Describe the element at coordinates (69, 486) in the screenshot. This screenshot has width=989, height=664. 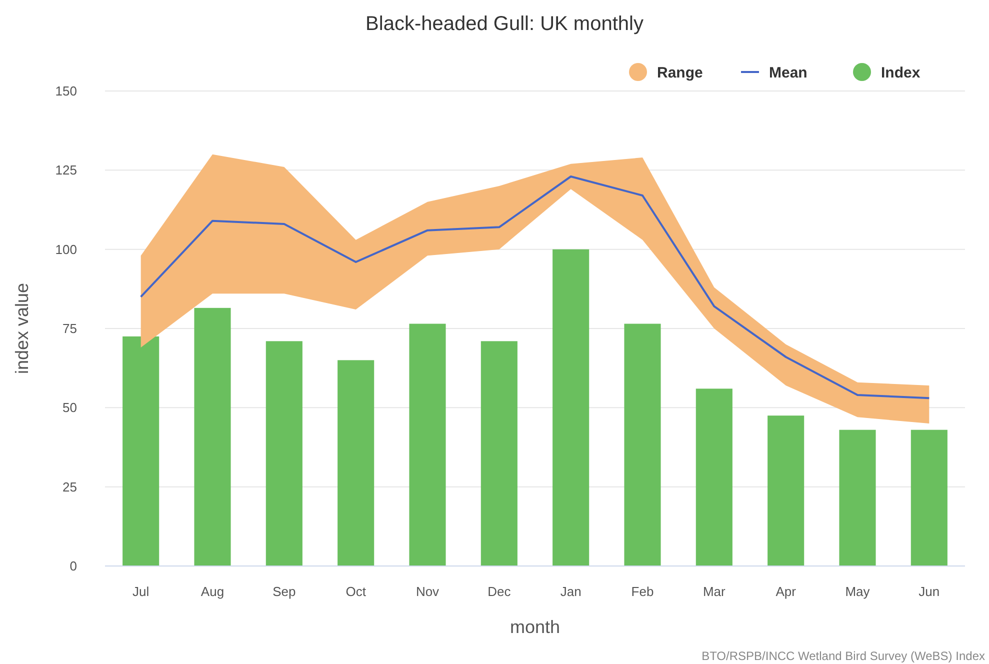
I see `y-tick-label: 25` at that location.